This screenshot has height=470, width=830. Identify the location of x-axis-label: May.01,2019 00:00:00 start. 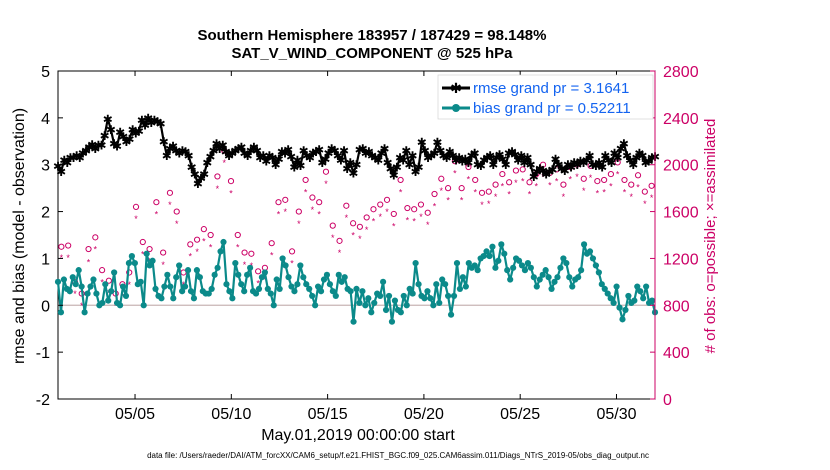
(358, 435).